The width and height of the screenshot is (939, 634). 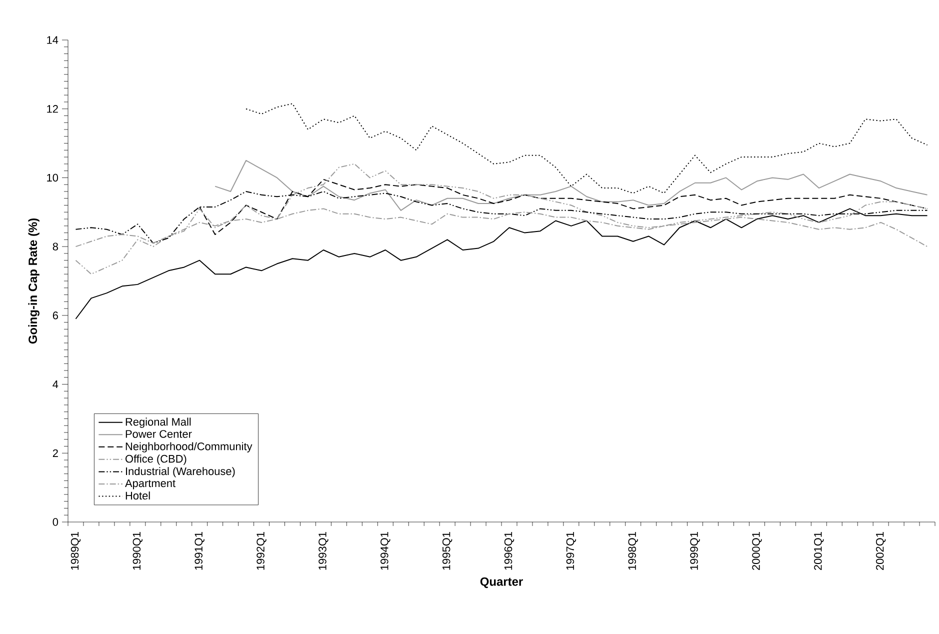 I want to click on y-tick-label: 2, so click(x=55, y=453).